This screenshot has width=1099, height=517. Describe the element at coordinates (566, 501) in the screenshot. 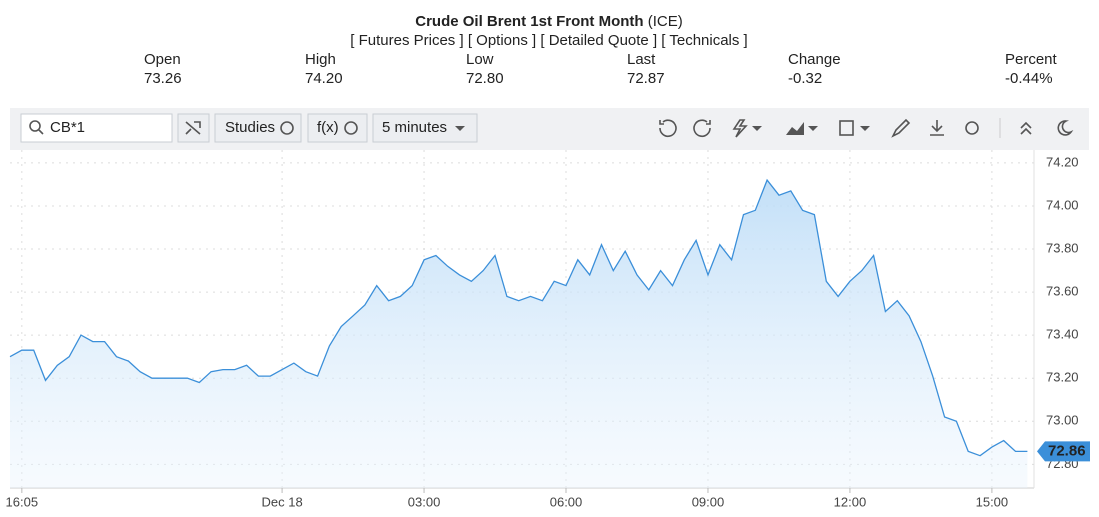

I see `x-tick-label: 06:00` at that location.